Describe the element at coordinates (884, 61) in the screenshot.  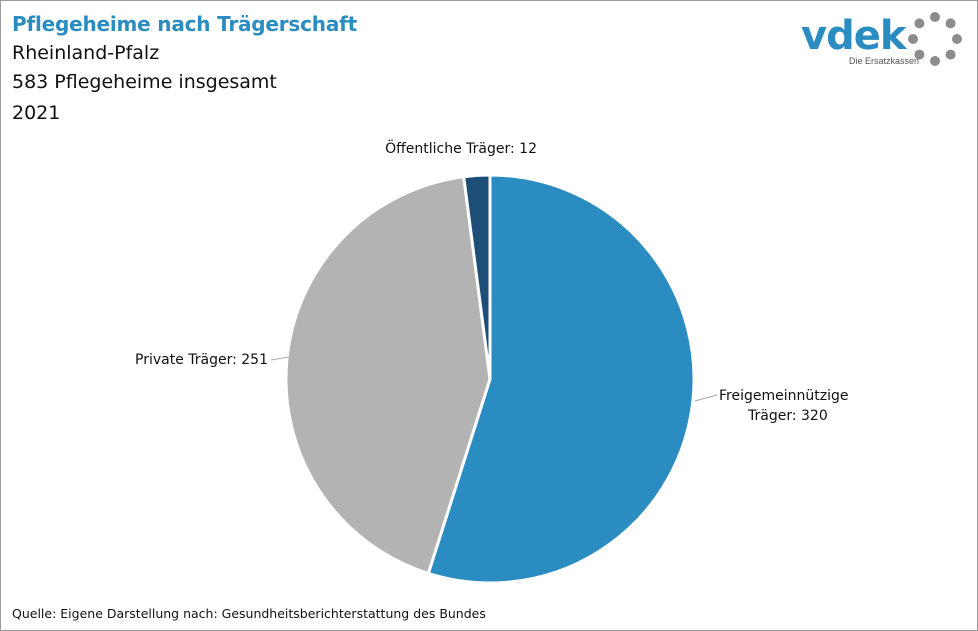
I see `logo-tagline: Die Ersatzkassen` at that location.